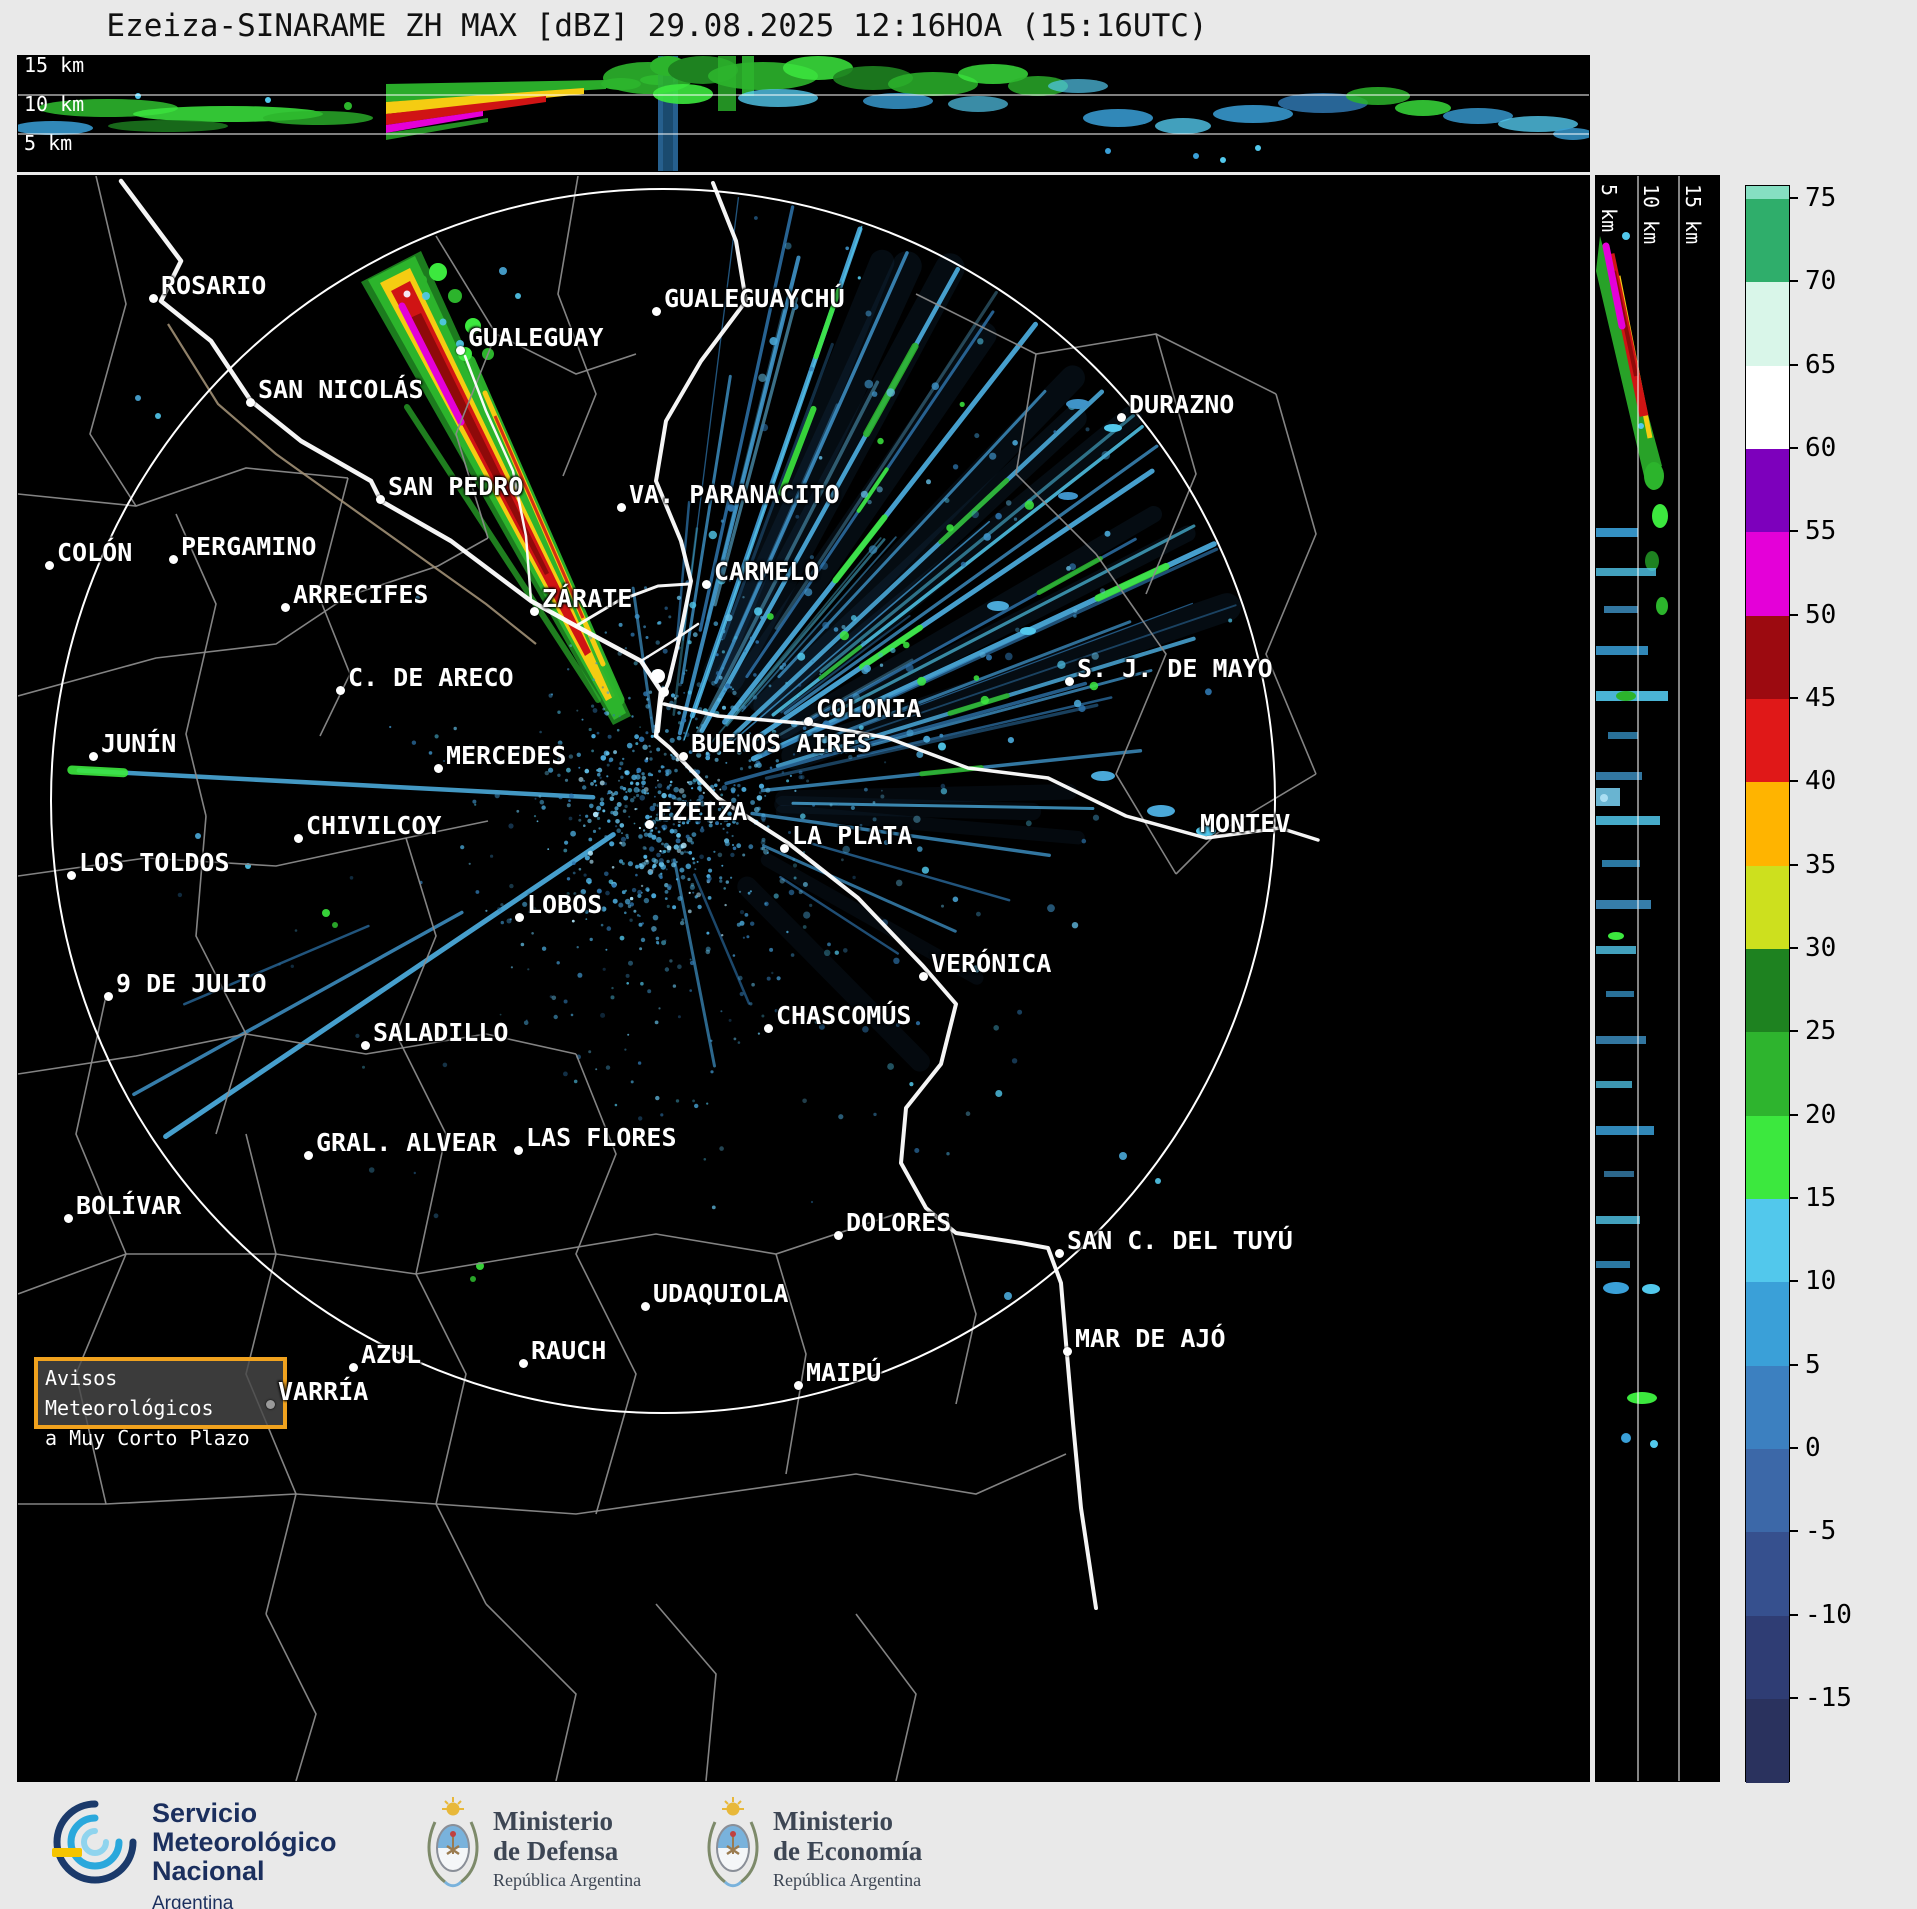 The width and height of the screenshot is (1917, 1909). Describe the element at coordinates (803, 113) in the screenshot. I see `top-profile-canvas: 15 km 10 km 5 km` at that location.